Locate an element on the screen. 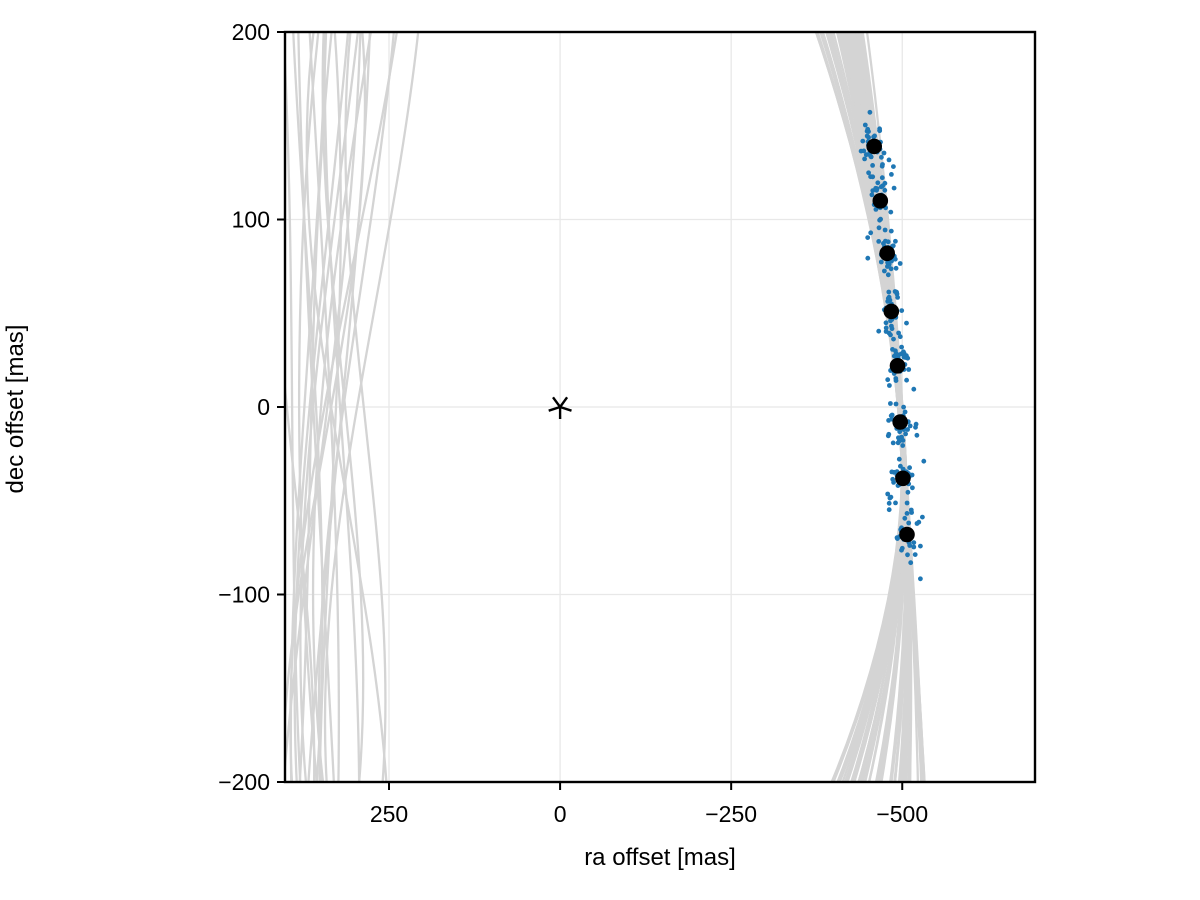  y-tick-label: −200 is located at coordinates (244, 782).